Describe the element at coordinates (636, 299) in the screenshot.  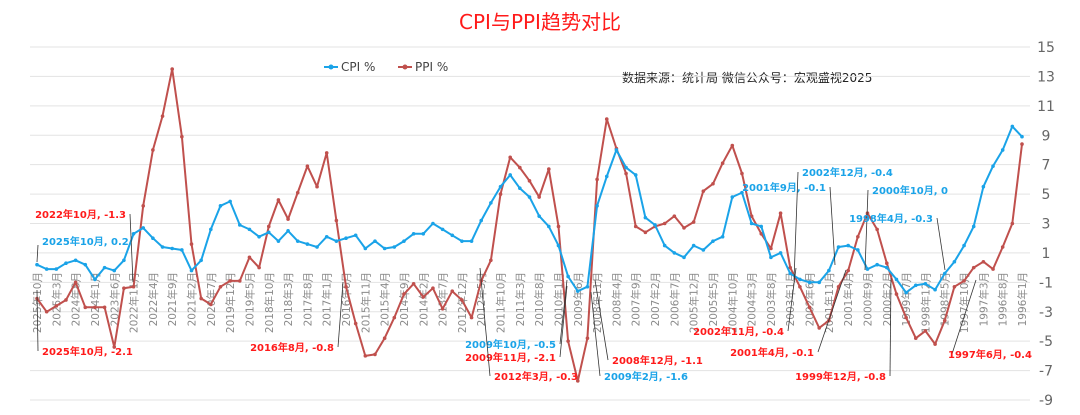
I see `x-tick-label: 2007年9月` at that location.